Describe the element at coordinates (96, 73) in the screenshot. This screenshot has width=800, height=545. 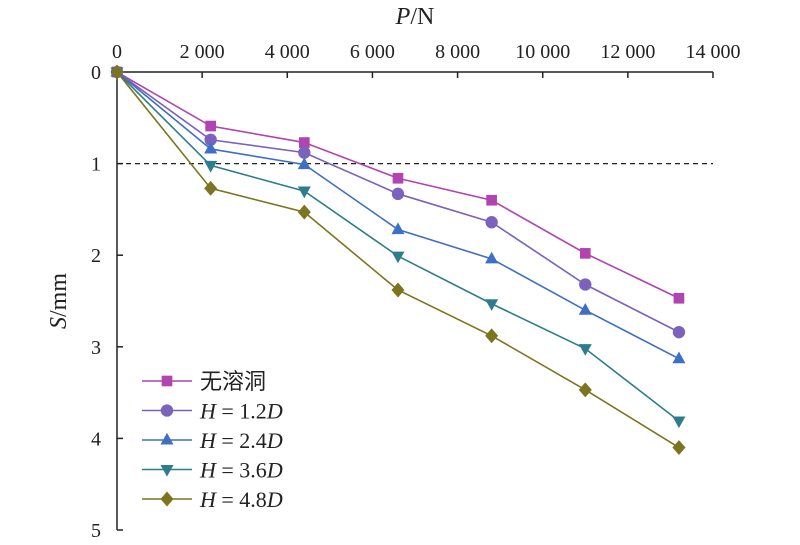
I see `y-tick-label: 0` at that location.